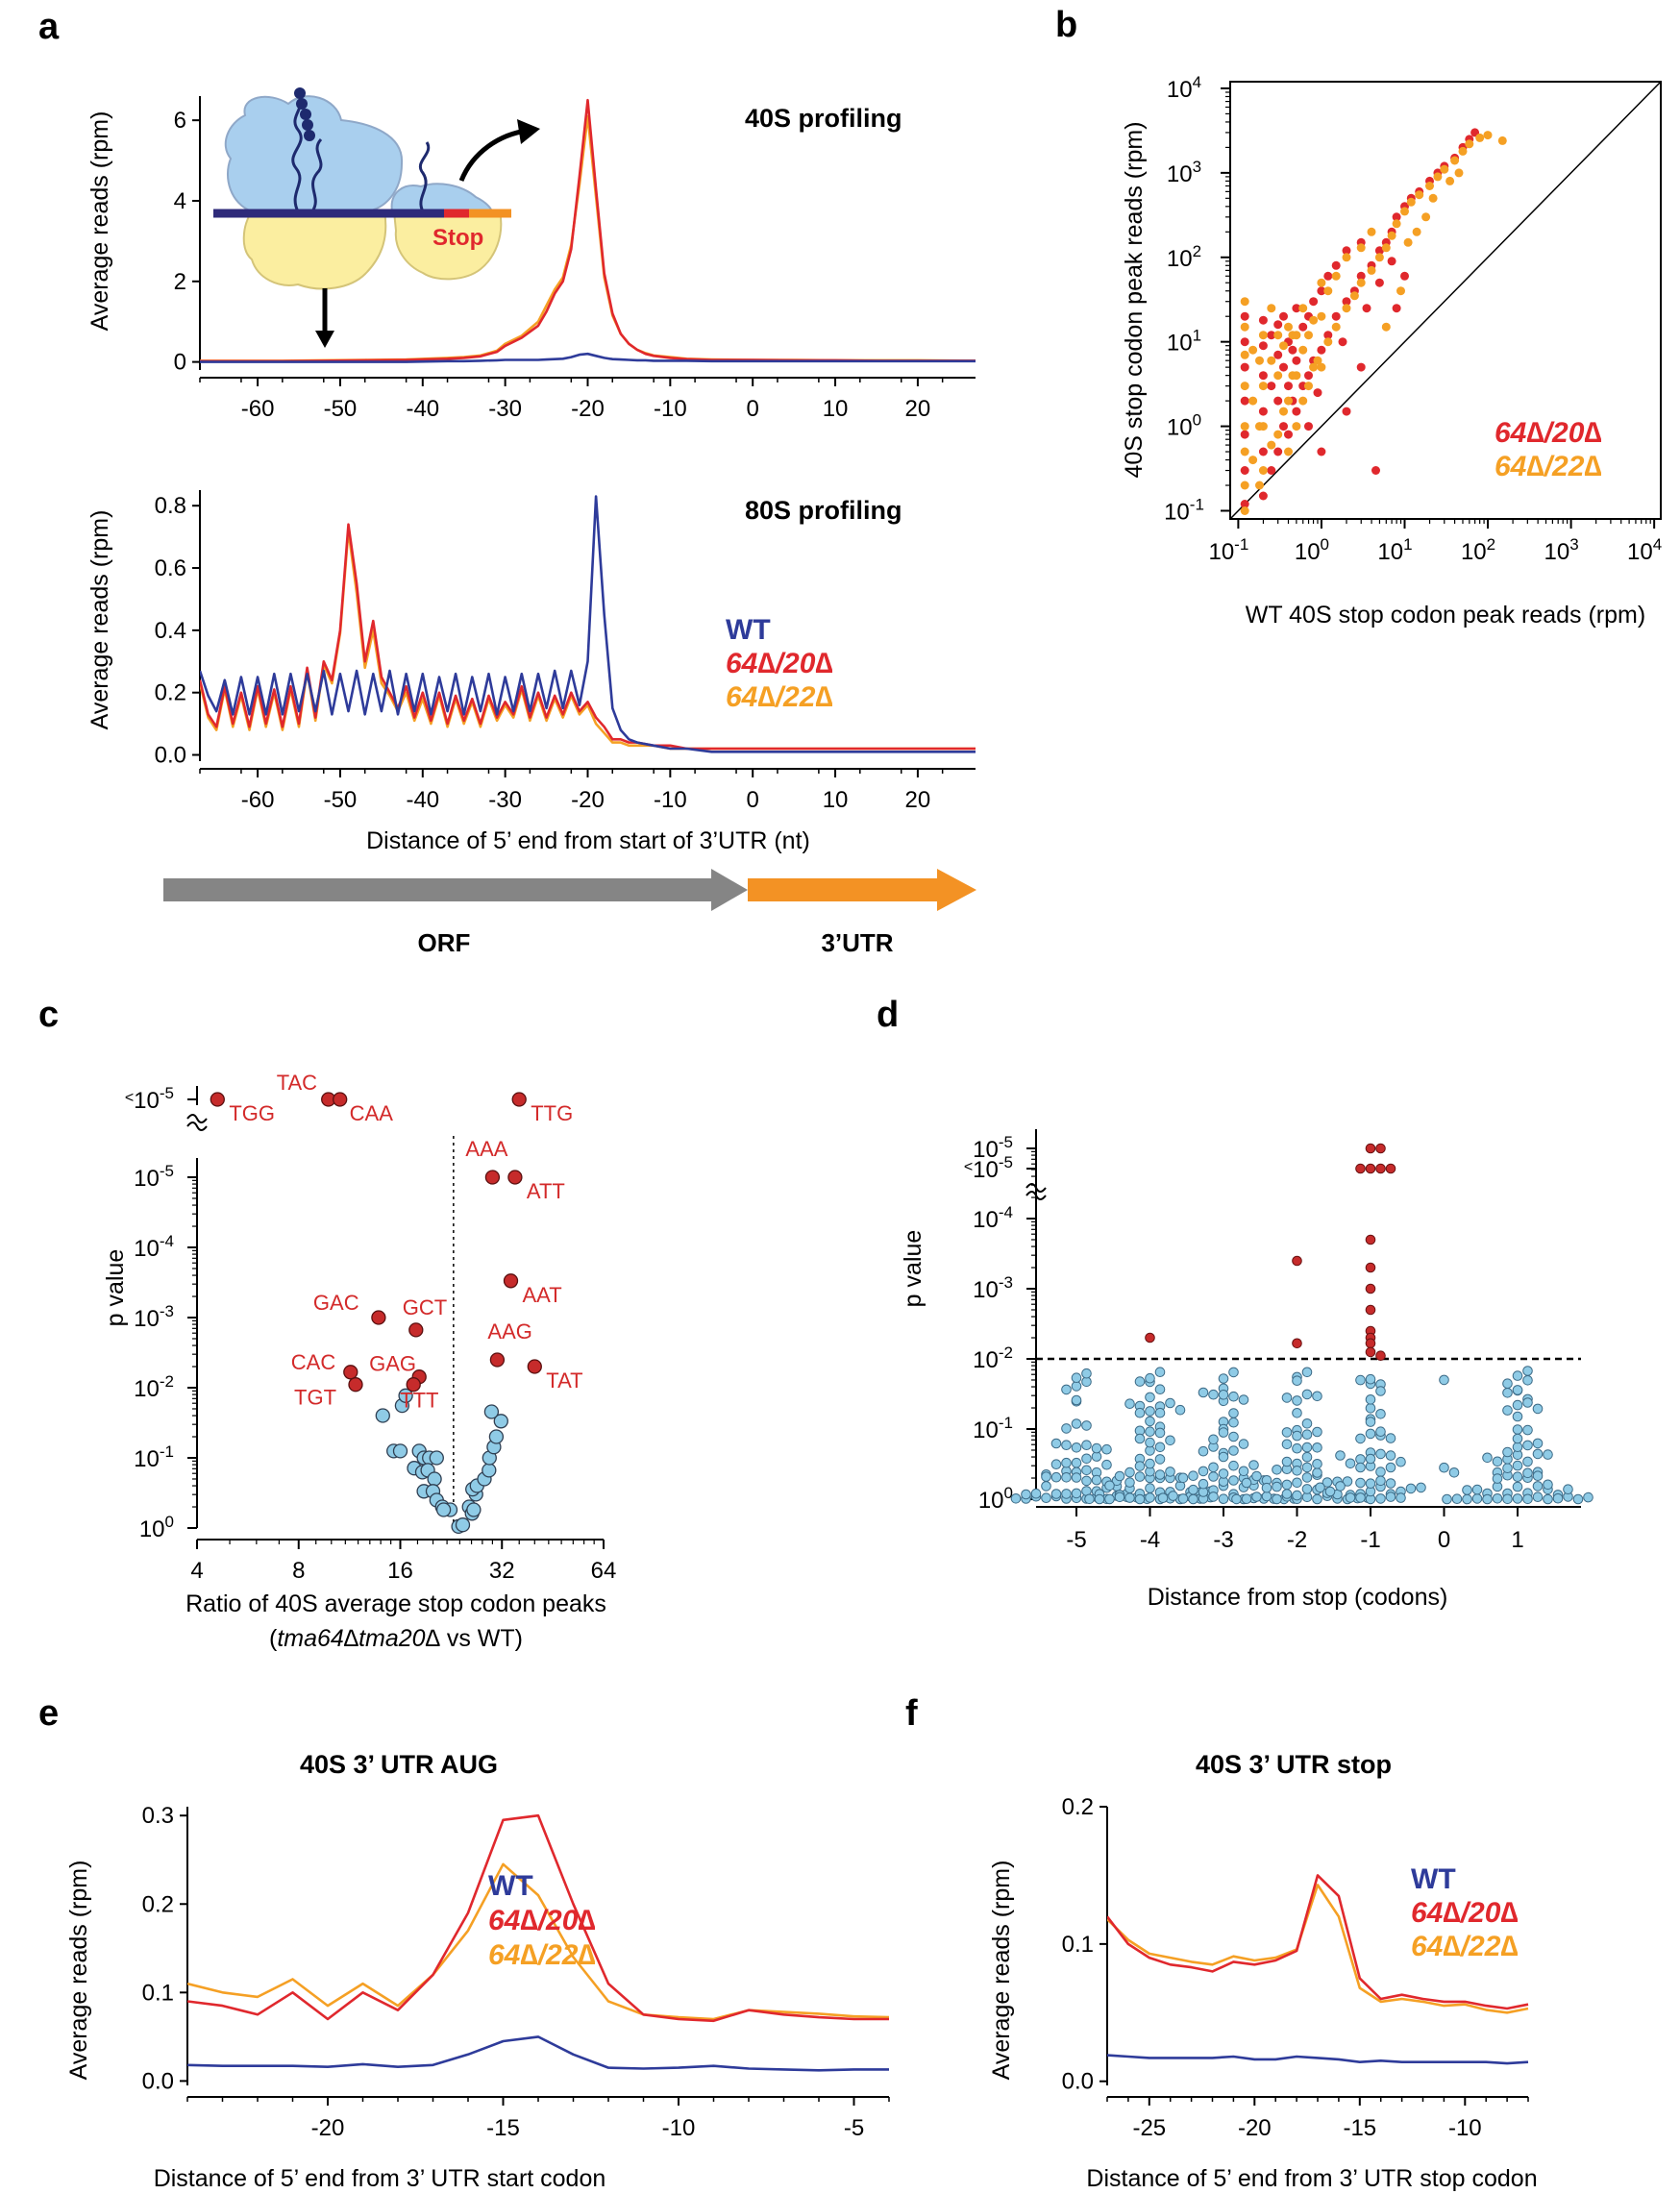 This screenshot has height=2194, width=1680. I want to click on legend-wt: WT, so click(748, 630).